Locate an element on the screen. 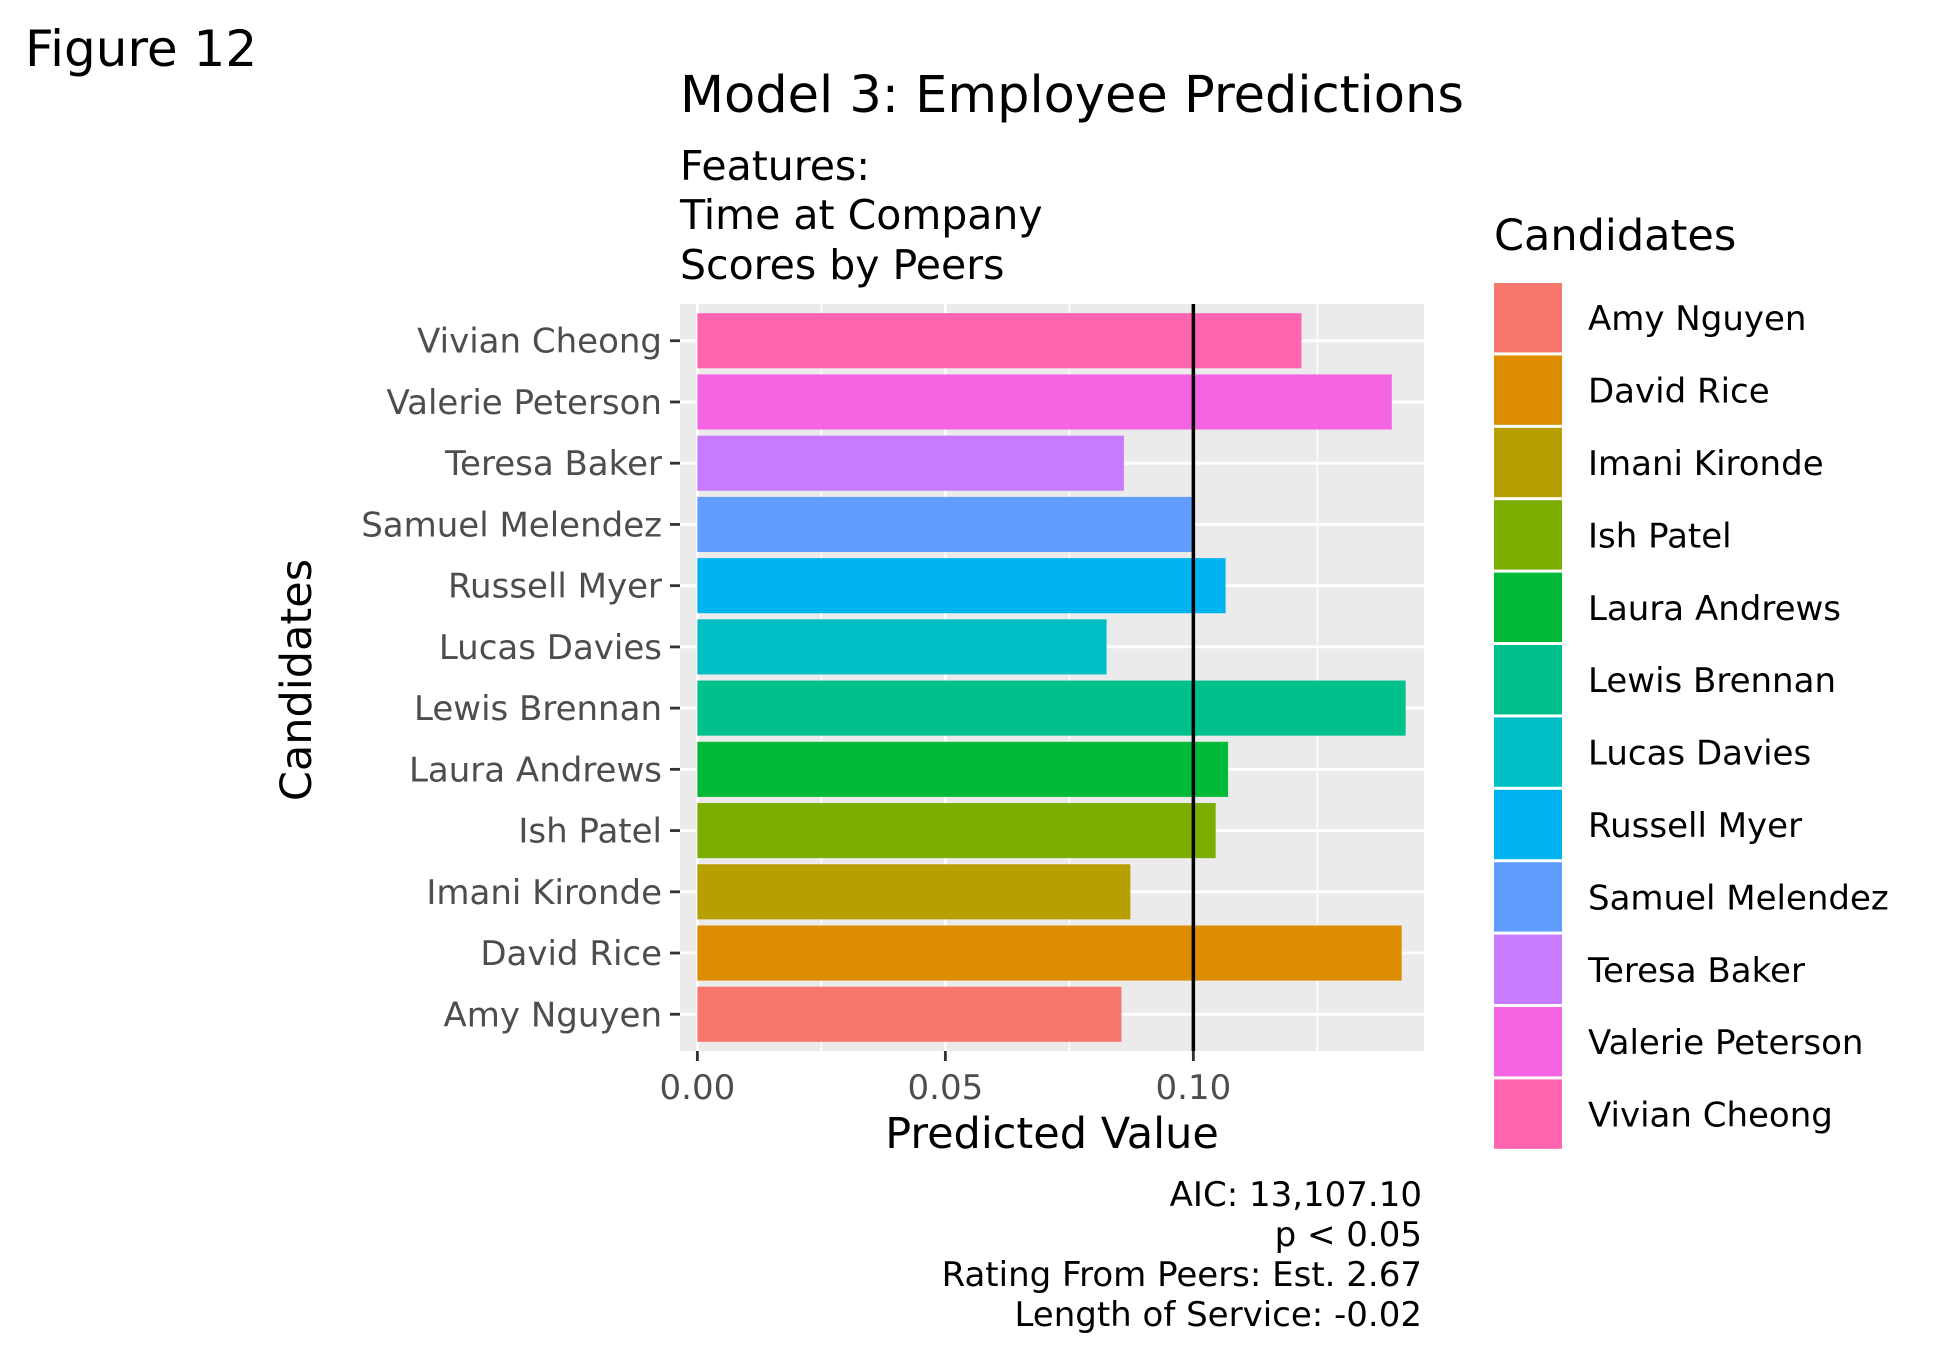 Image resolution: width=1950 pixels, height=1349 pixels. legend-label: Samuel Melendez is located at coordinates (1738, 898).